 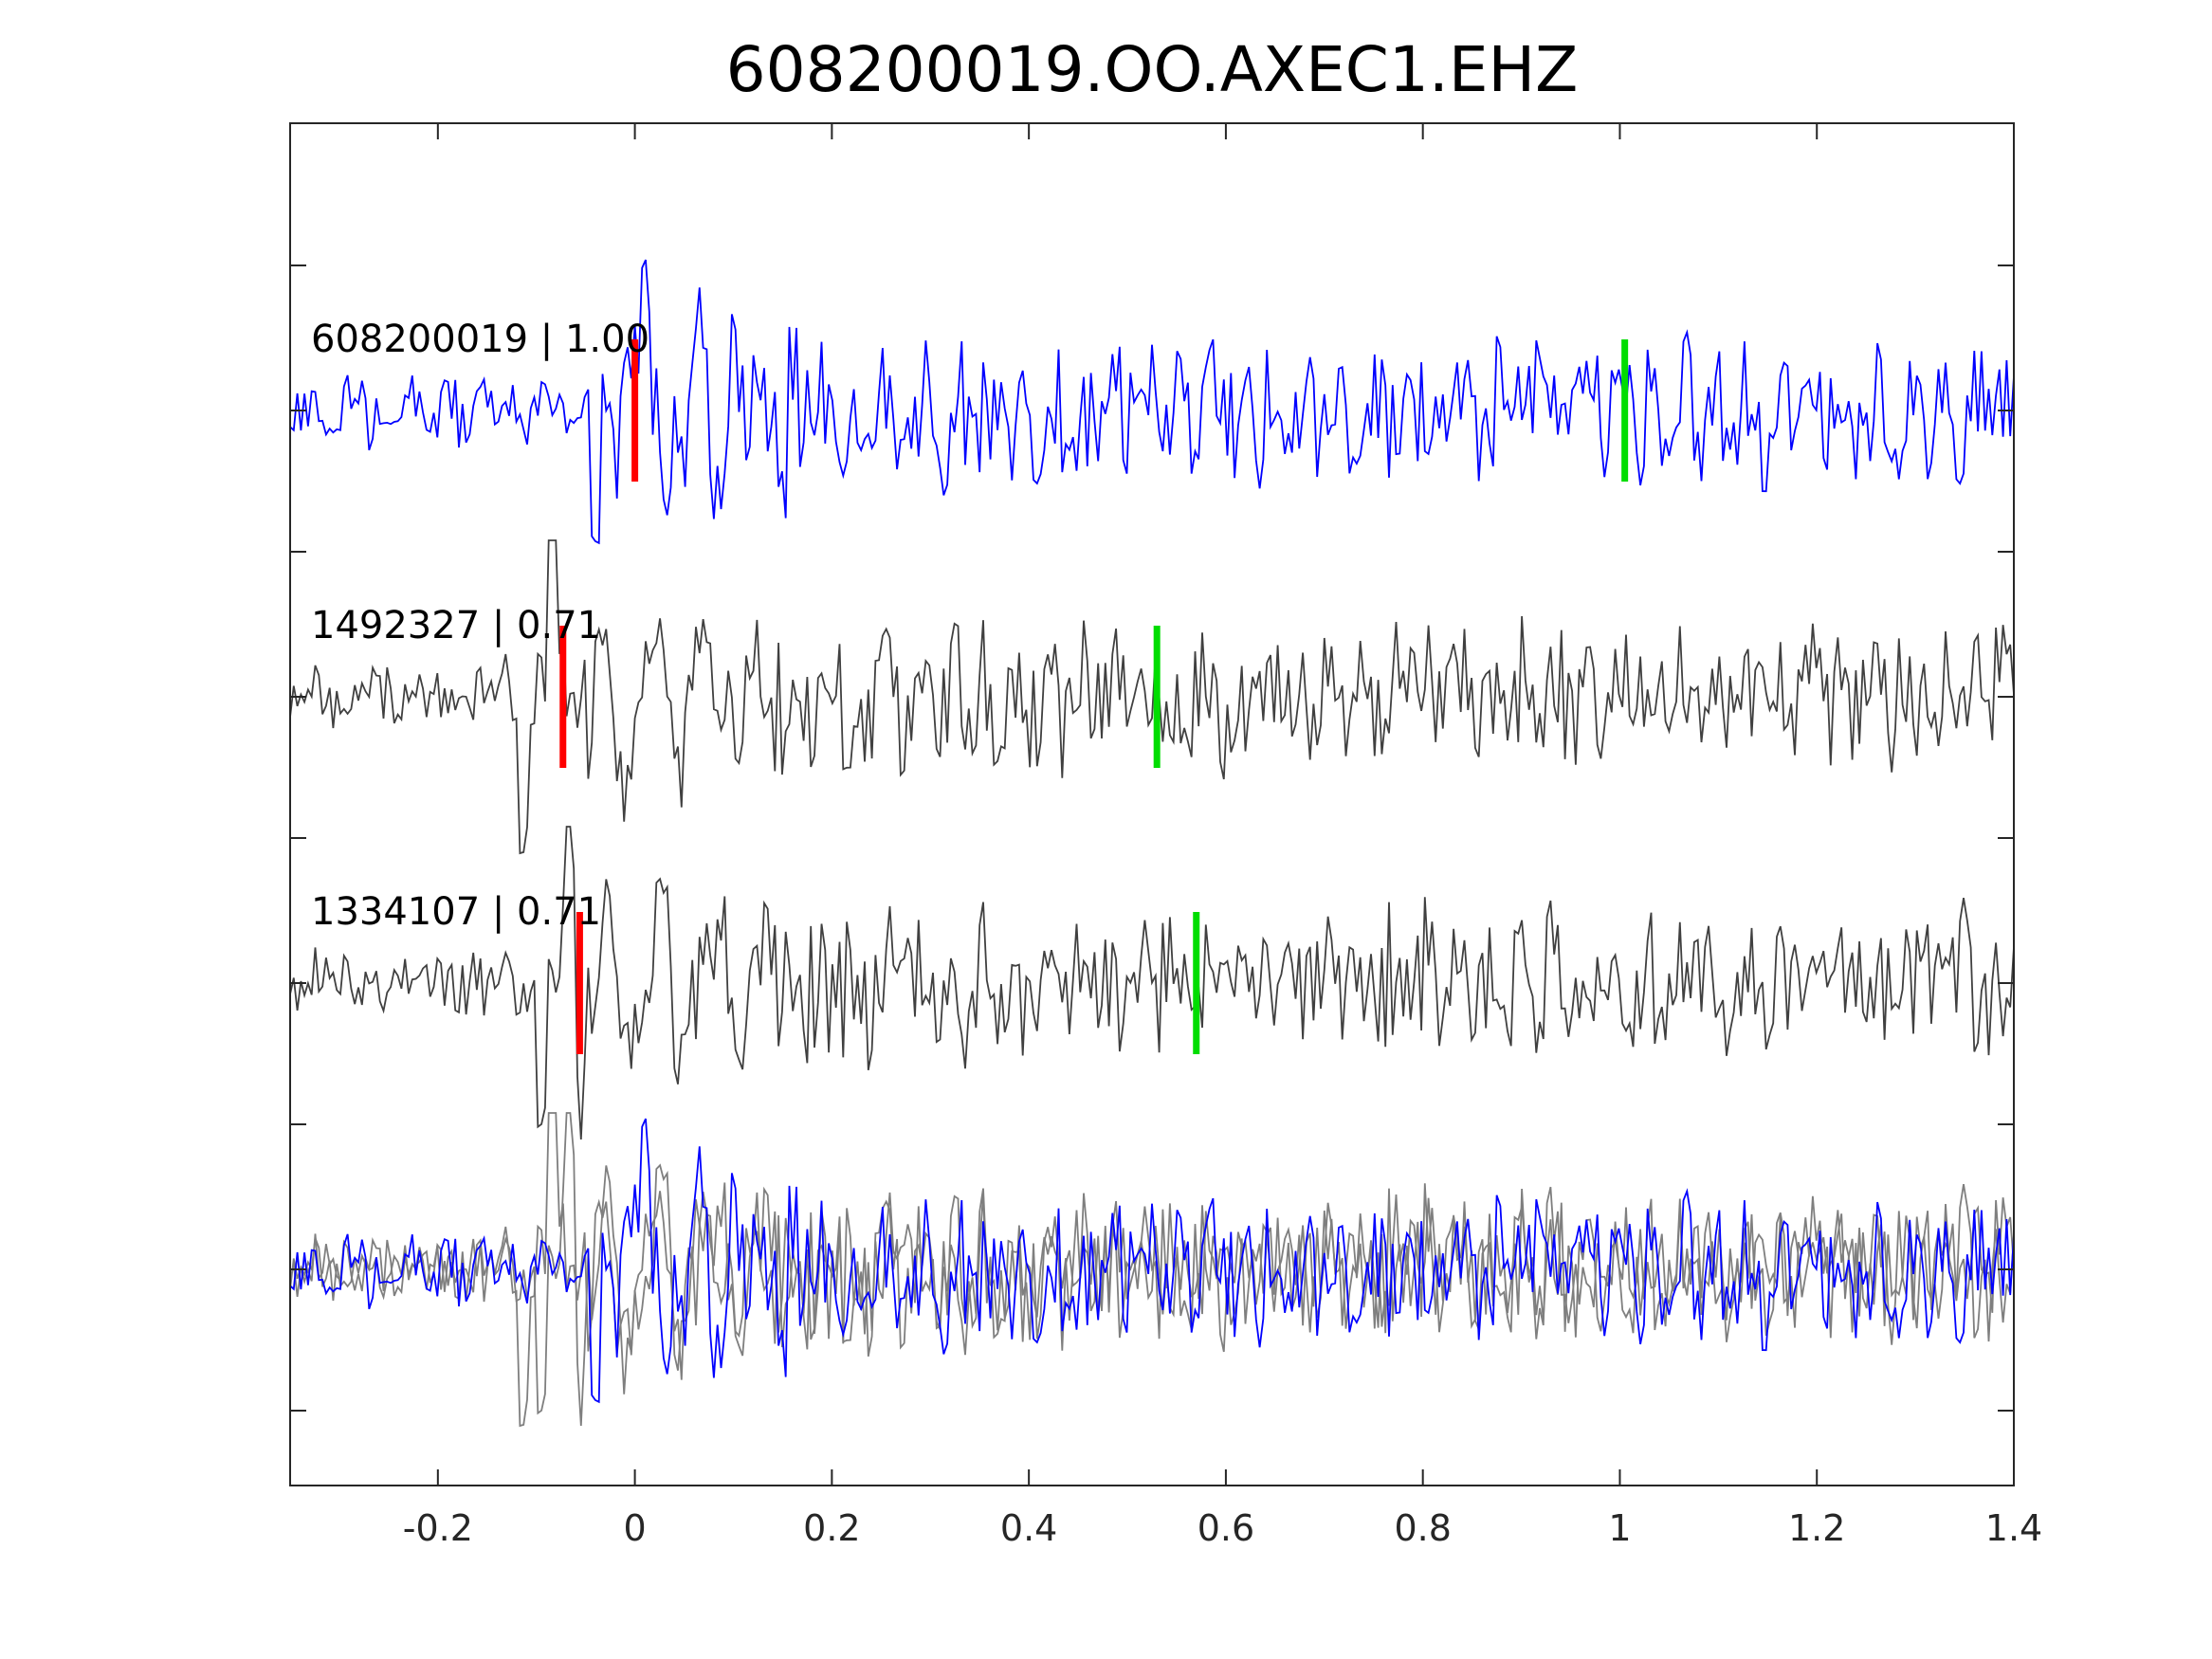 I want to click on x-tick-label: 0.4, so click(x=1028, y=1528).